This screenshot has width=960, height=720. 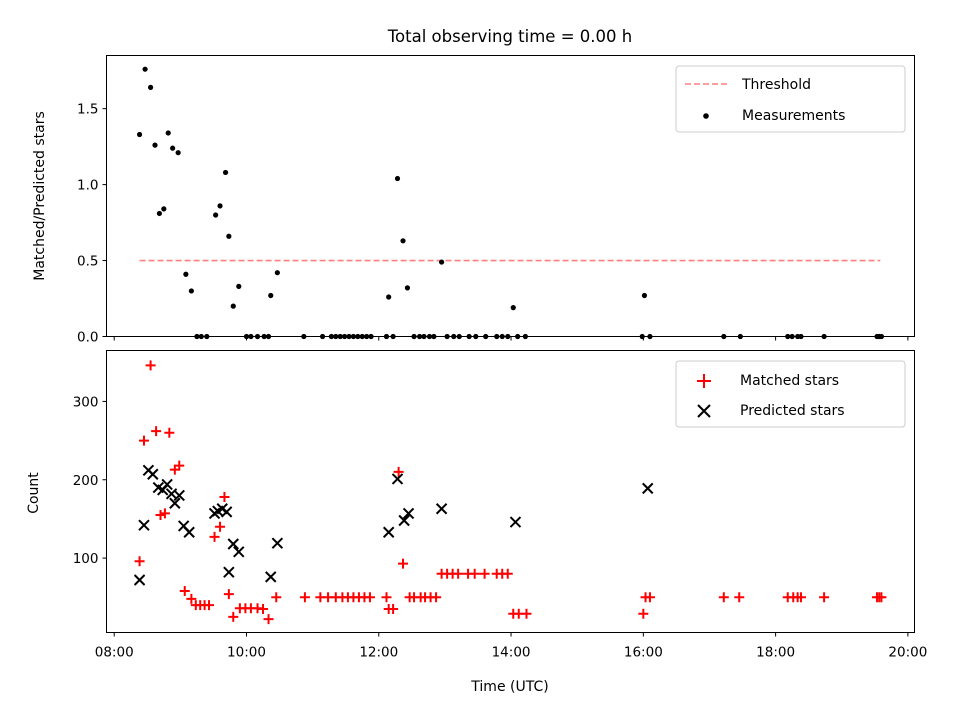 I want to click on chart-title: Total observing time = 0.00 h, so click(x=509, y=36).